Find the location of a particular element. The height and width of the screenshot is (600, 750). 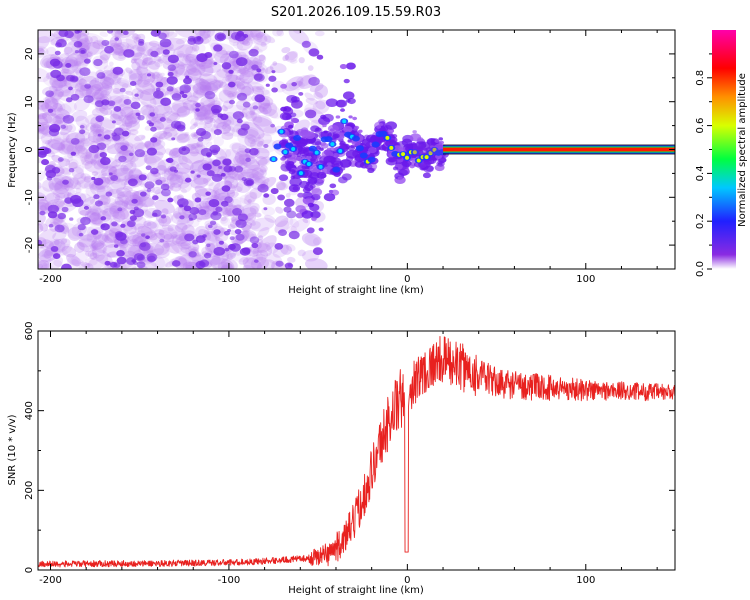

snr-xtick-label: -200 is located at coordinates (50, 580).